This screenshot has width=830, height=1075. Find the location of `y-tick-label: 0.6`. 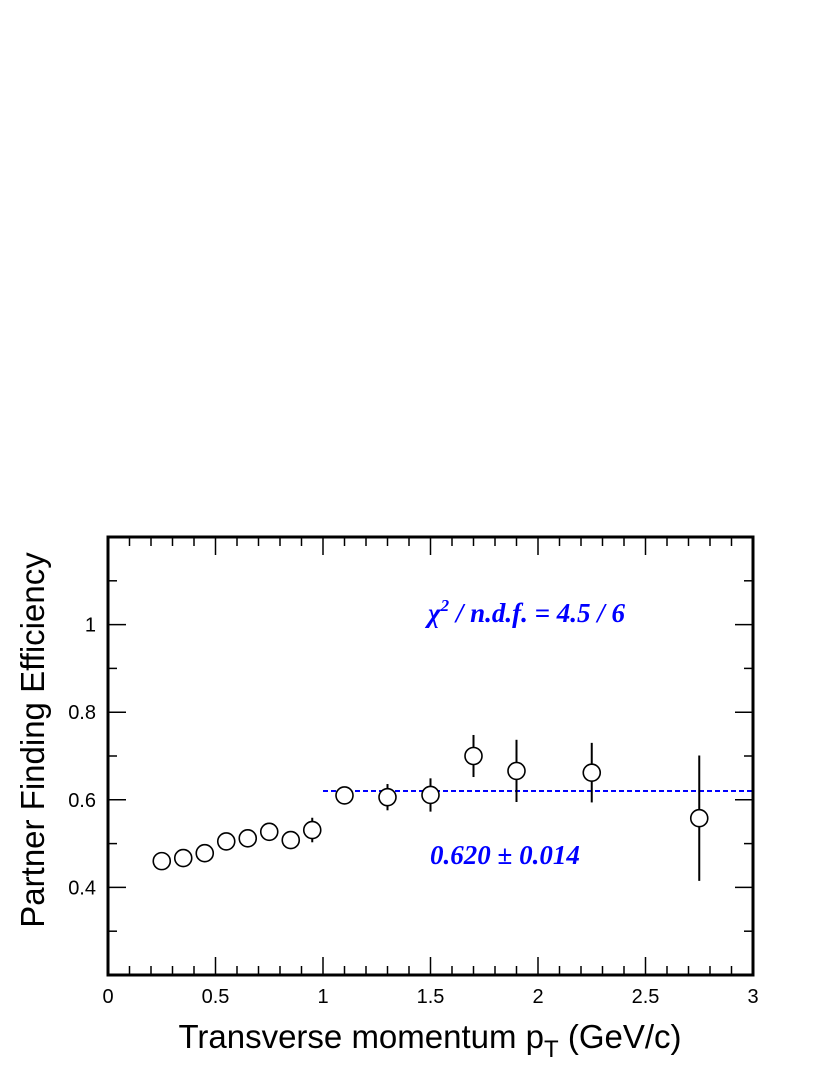

y-tick-label: 0.6 is located at coordinates (82, 801).